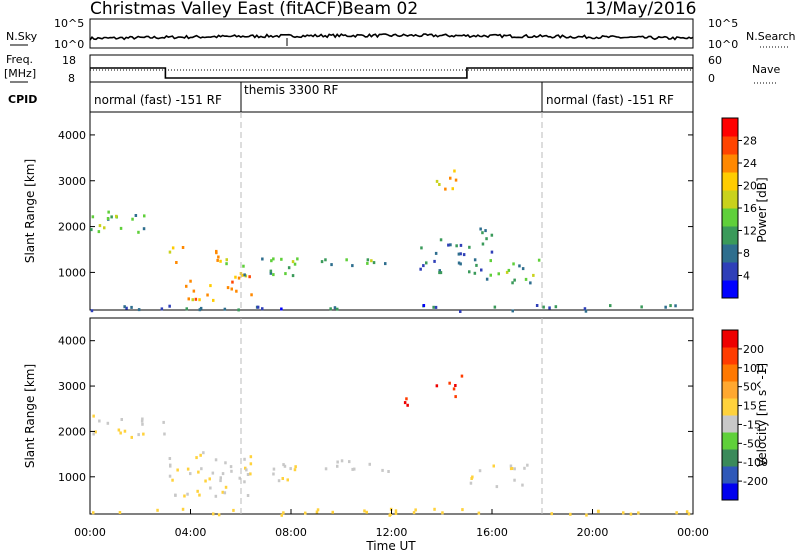  What do you see at coordinates (492, 532) in the screenshot?
I see `x-tick-label: 16:00` at bounding box center [492, 532].